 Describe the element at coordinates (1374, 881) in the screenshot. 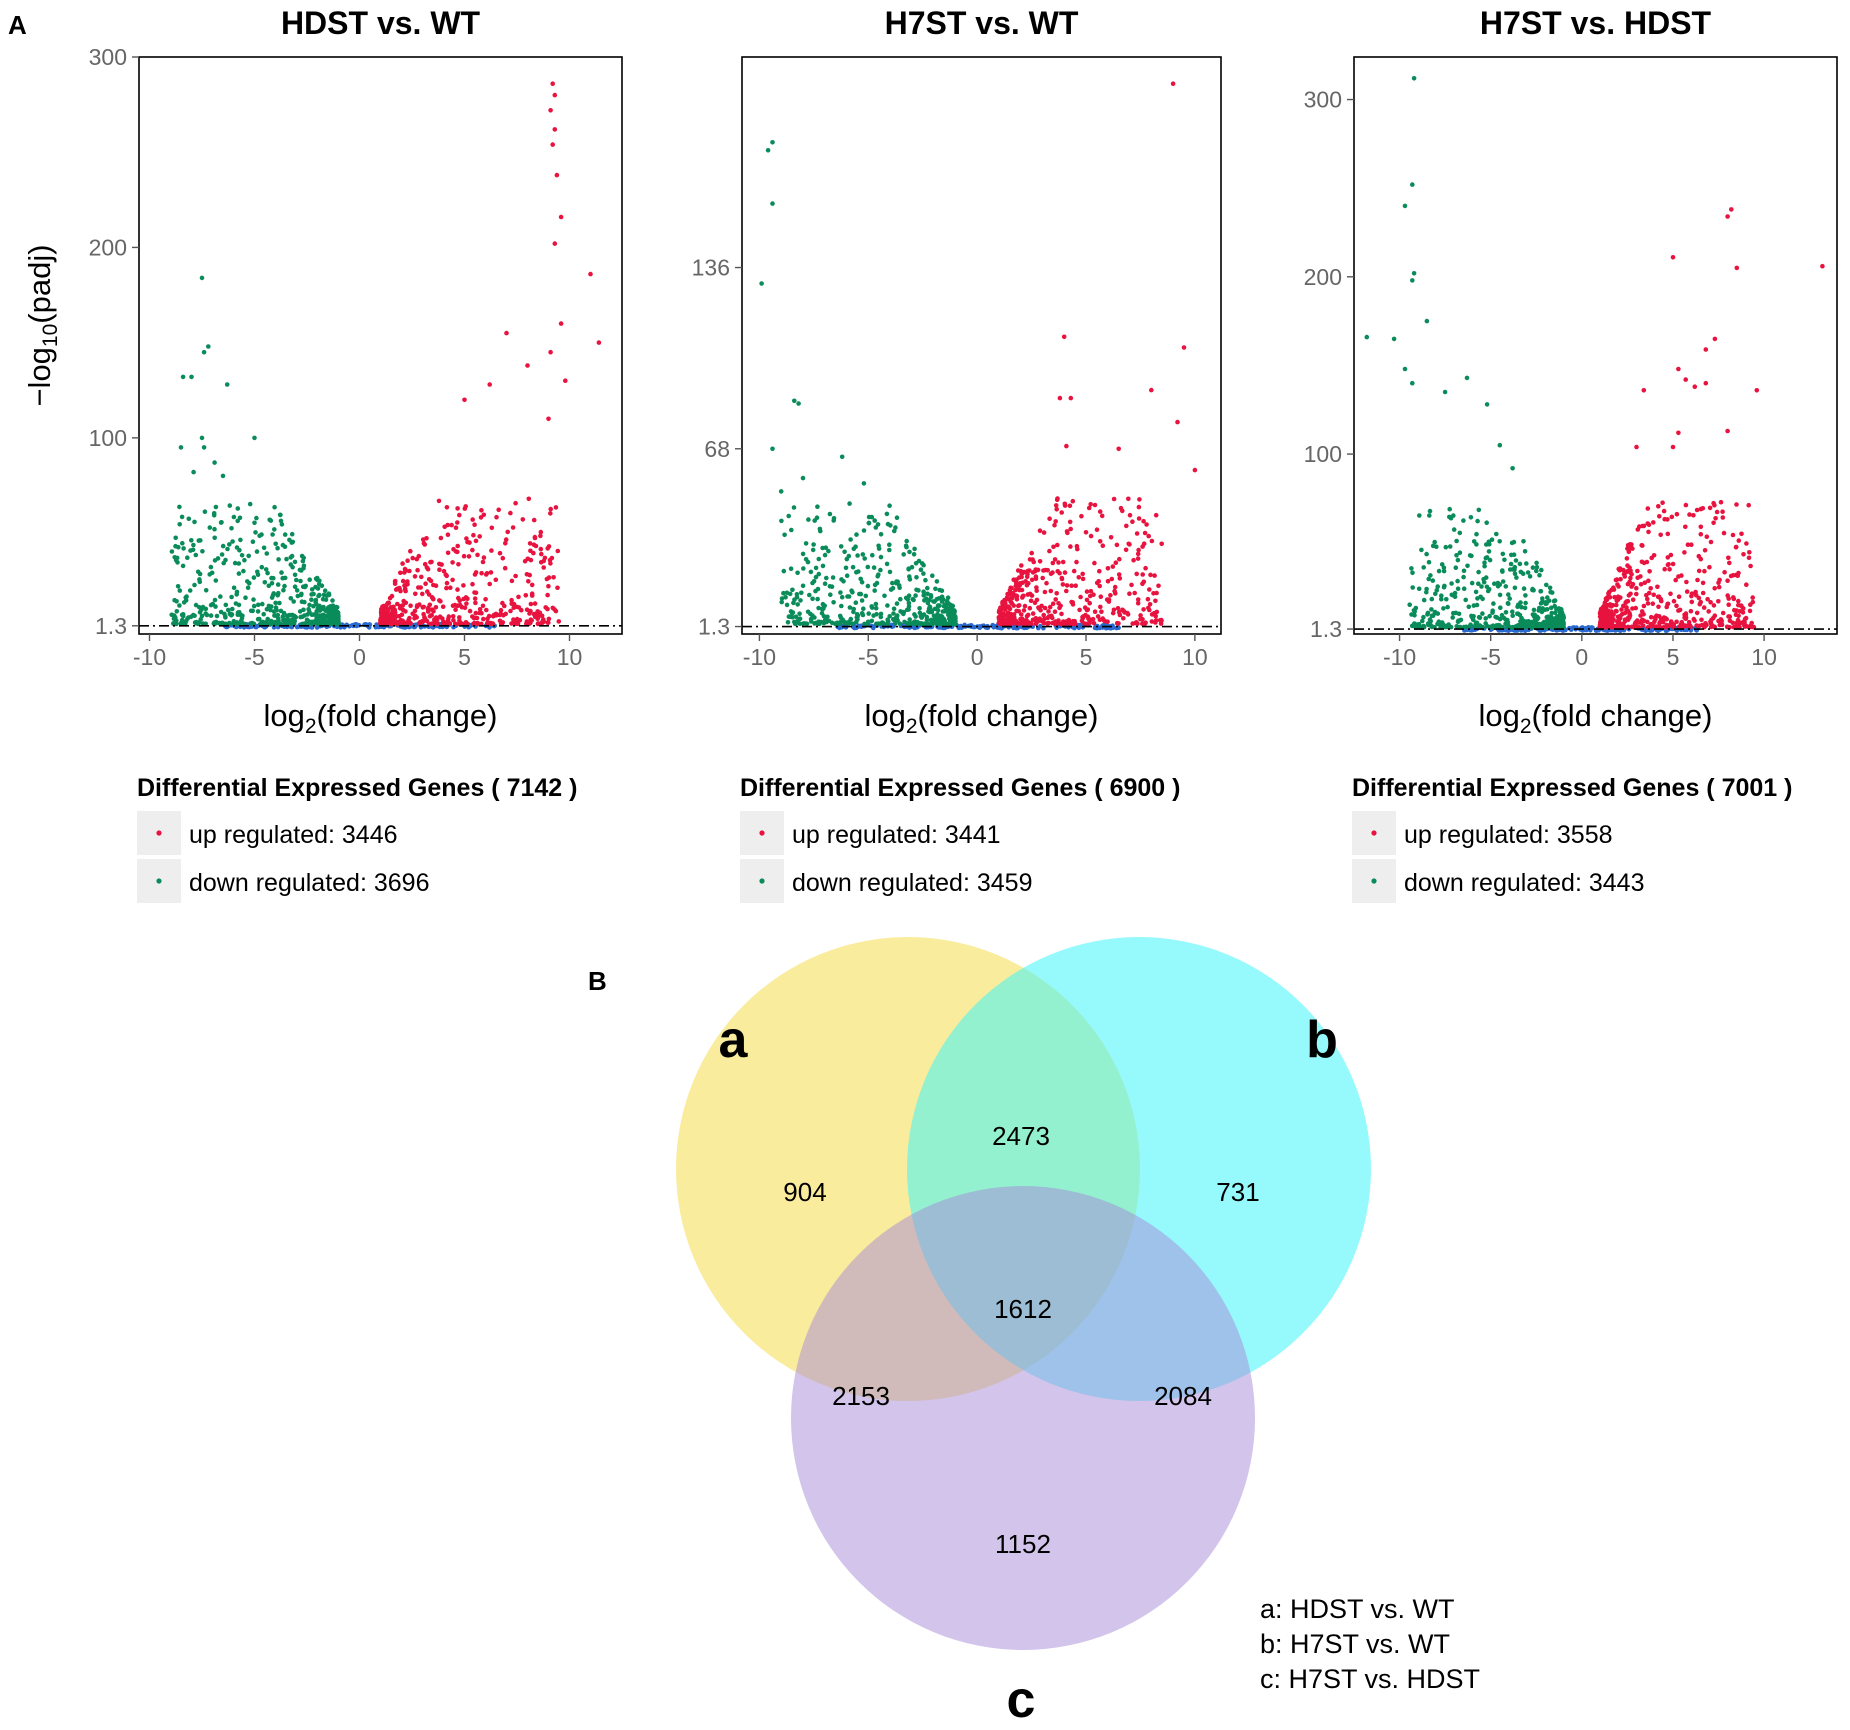

I see `legend-key-down` at that location.